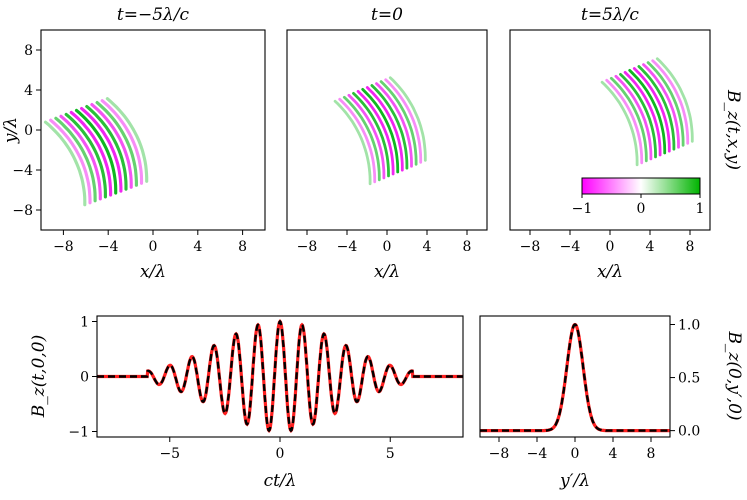  Describe the element at coordinates (28, 91) in the screenshot. I see `y-tick-label: 4` at that location.